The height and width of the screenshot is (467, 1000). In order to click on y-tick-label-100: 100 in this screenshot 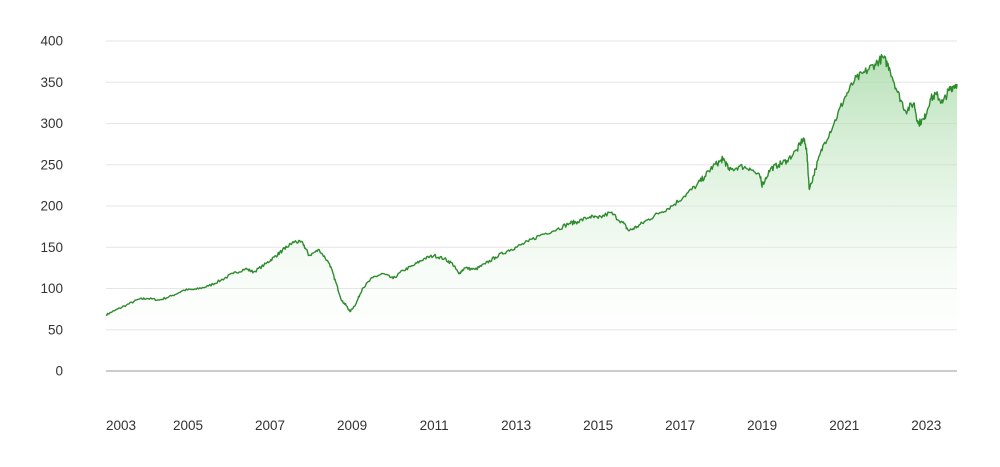, I will do `click(51, 288)`.